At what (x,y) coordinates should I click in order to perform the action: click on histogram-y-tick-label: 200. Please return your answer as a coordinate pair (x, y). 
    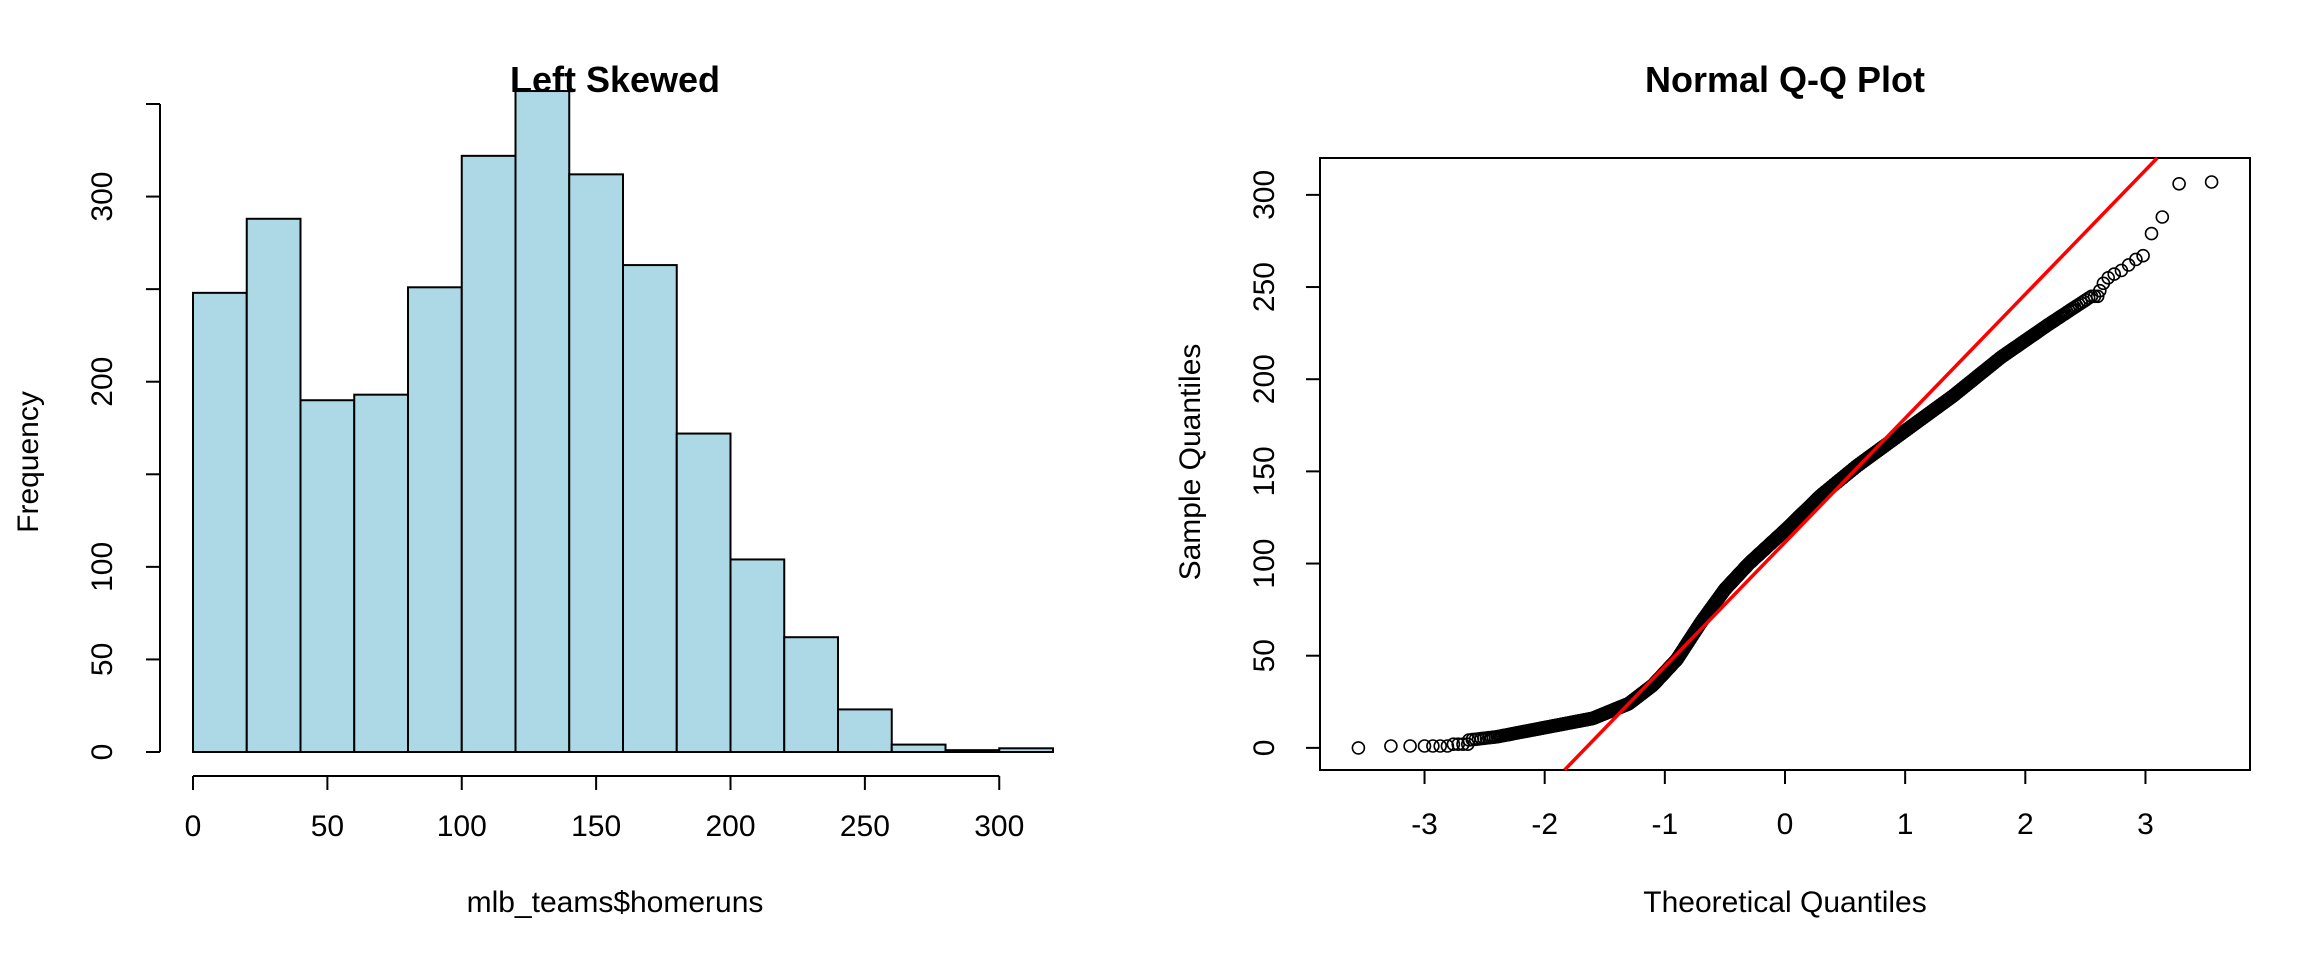
    Looking at the image, I should click on (102, 382).